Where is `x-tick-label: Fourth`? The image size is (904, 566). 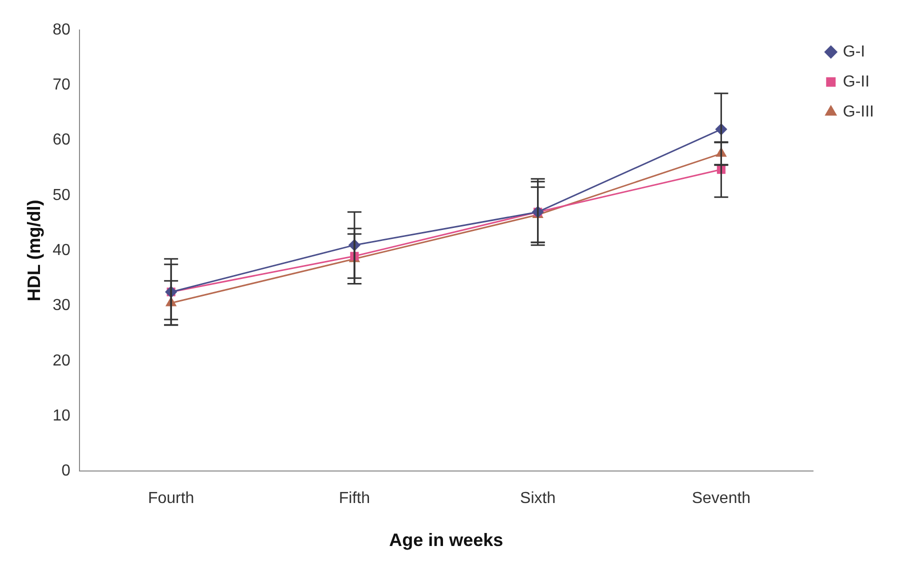 x-tick-label: Fourth is located at coordinates (171, 499).